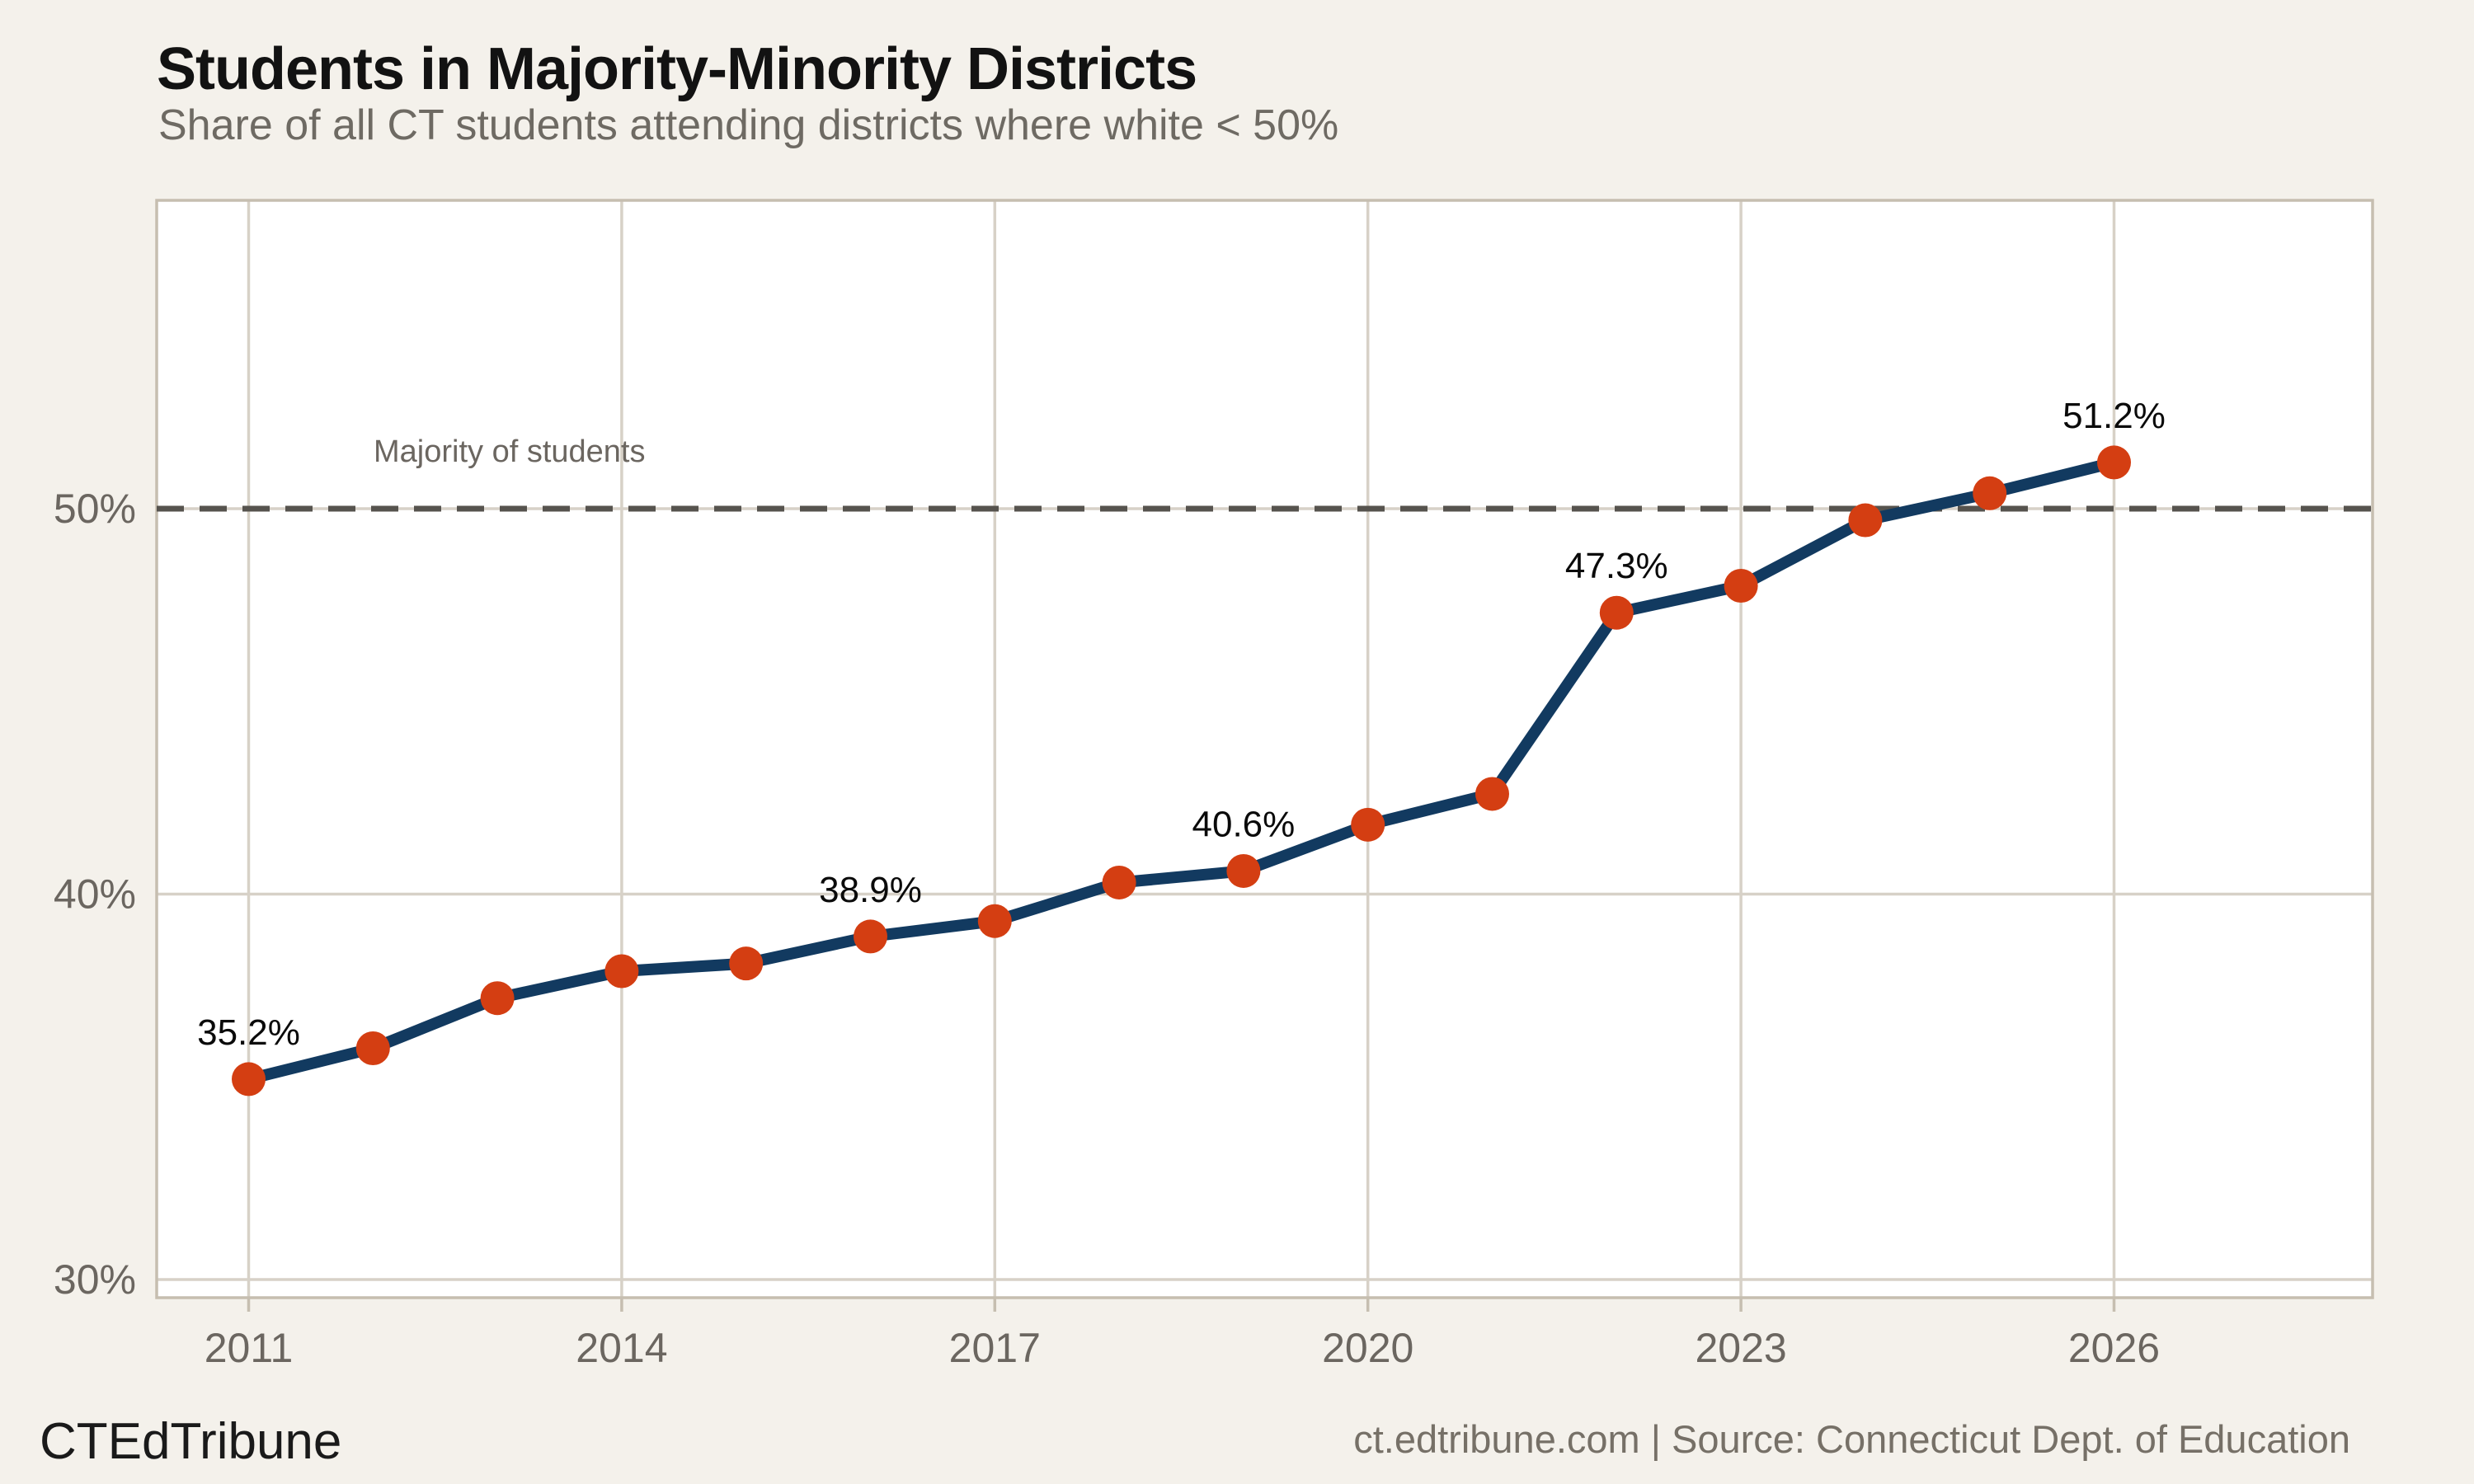  I want to click on value-label-2022: 47.3%, so click(1616, 566).